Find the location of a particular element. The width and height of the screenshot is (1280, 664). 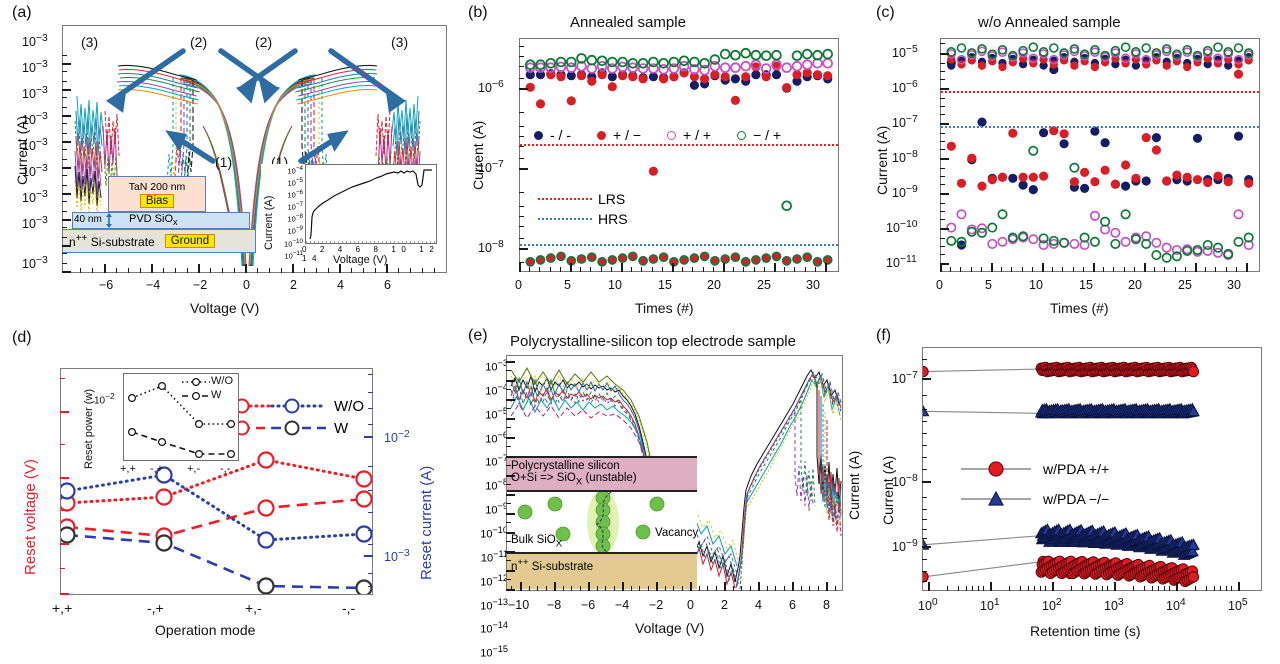

panel-a-xtick-2: −2 is located at coordinates (200, 285).